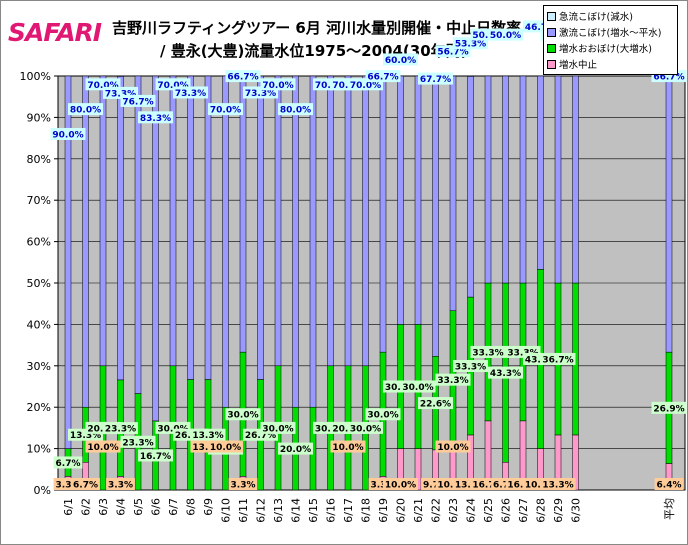 Image resolution: width=688 pixels, height=545 pixels. I want to click on y-tick-label: 40%, so click(39, 324).